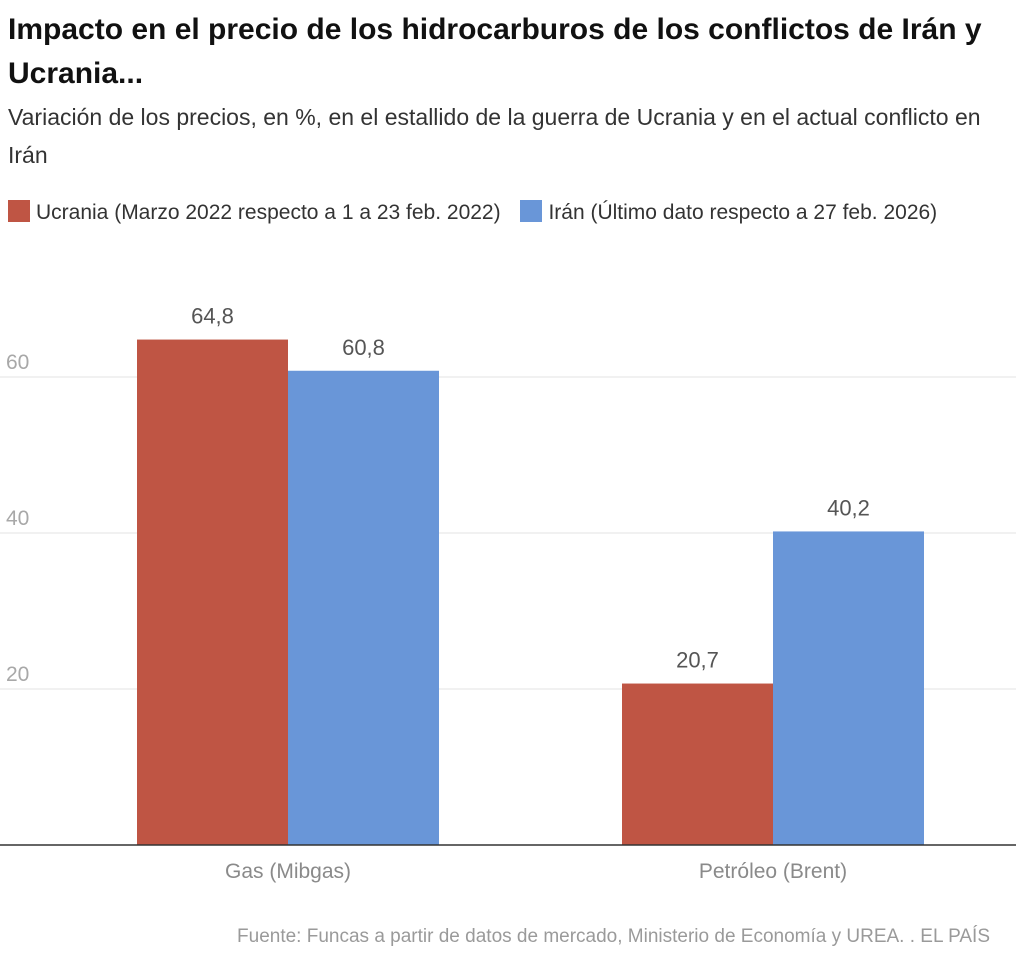 Image resolution: width=1024 pixels, height=964 pixels. What do you see at coordinates (19, 211) in the screenshot?
I see `legend-swatch-ucrania` at bounding box center [19, 211].